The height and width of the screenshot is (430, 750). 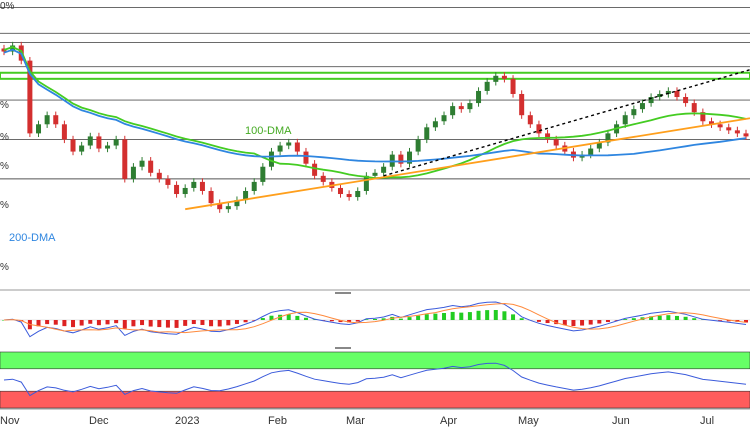 I want to click on price-level-label: 0%, so click(x=7, y=6).